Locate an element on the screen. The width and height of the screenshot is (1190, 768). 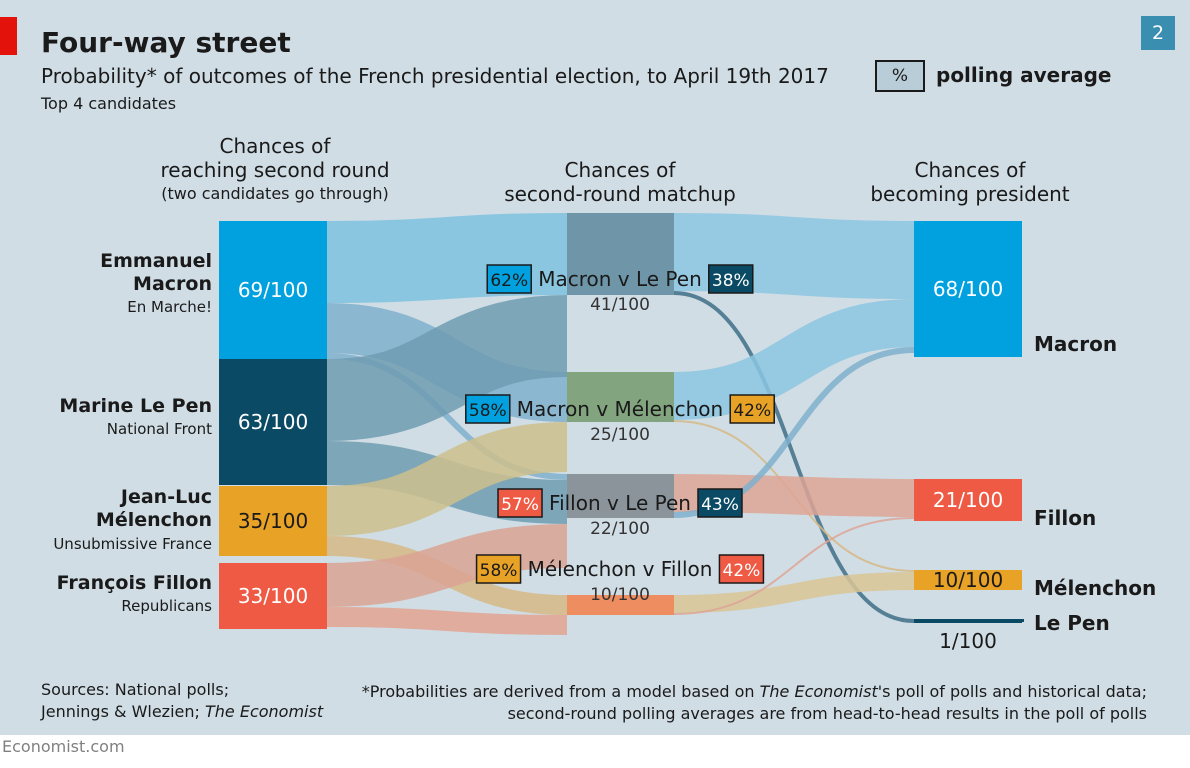
right-header-line2: becoming president is located at coordinates (970, 194).